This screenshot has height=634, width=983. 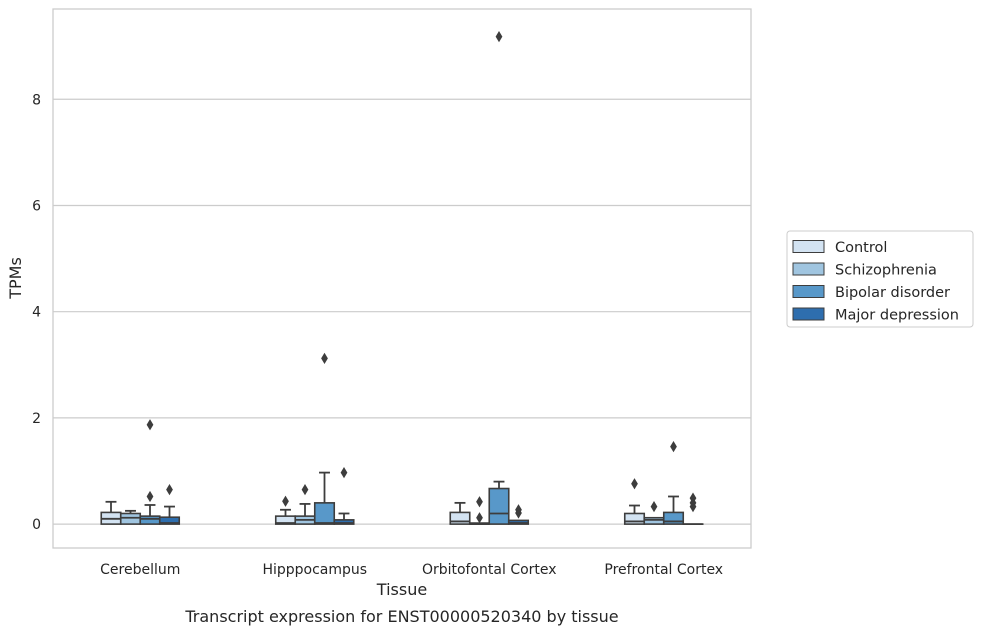 What do you see at coordinates (314, 570) in the screenshot?
I see `x-tick-label: Hipppocampus` at bounding box center [314, 570].